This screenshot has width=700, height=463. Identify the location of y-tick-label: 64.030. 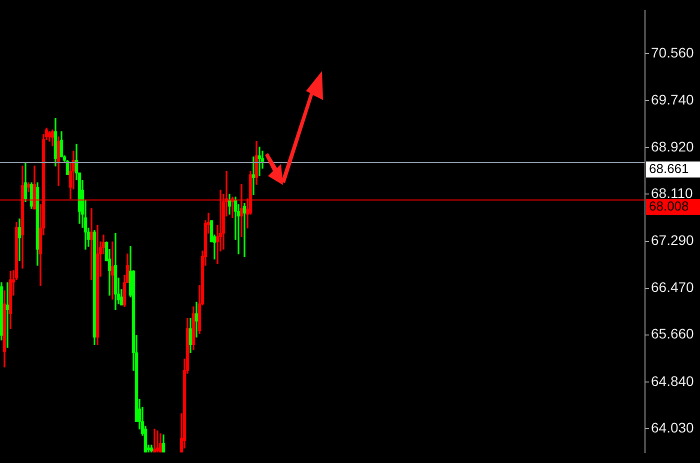
(672, 427).